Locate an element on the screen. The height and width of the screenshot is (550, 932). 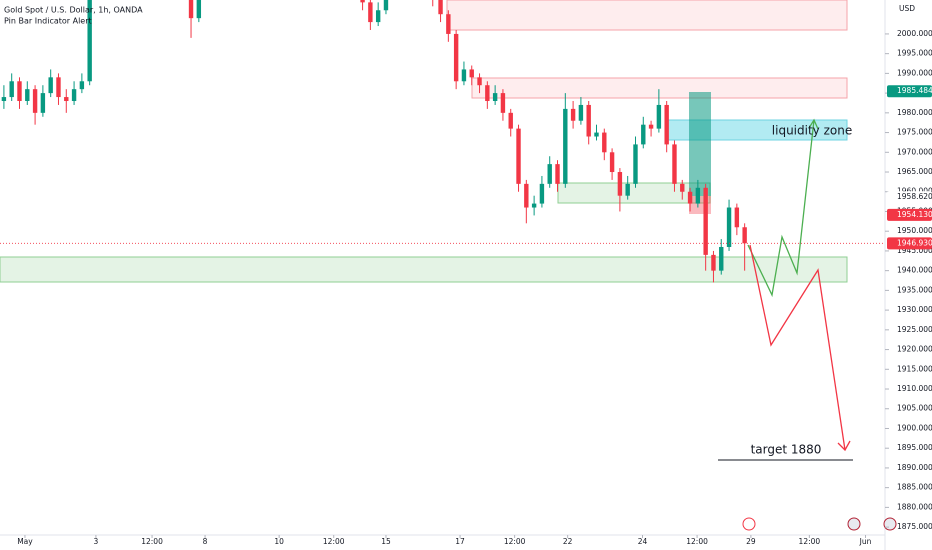
y-tick-label: 1945.000 is located at coordinates (914, 250).